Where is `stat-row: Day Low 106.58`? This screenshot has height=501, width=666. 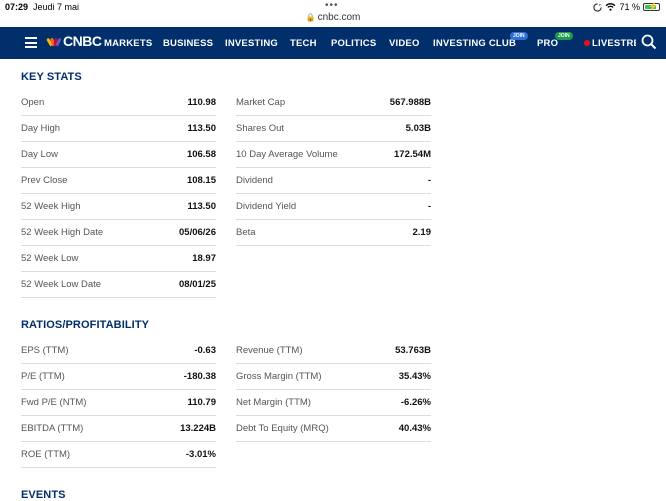
stat-row: Day Low 106.58 is located at coordinates (118, 155).